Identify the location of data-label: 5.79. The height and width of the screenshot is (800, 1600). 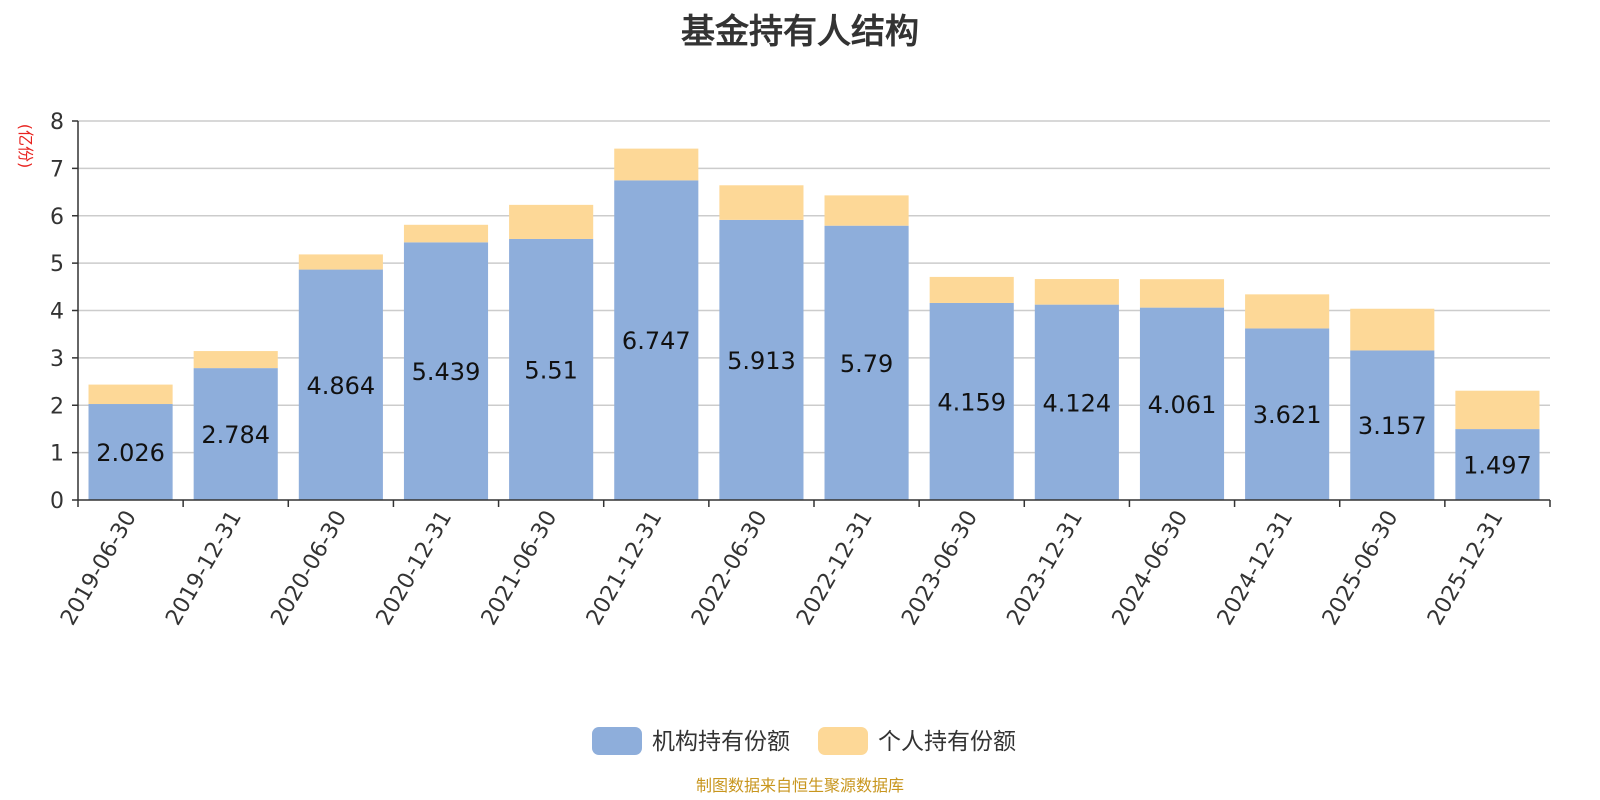
(866, 364).